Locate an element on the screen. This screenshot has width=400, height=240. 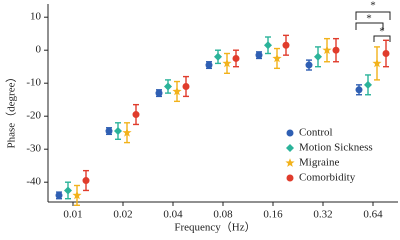
legend-label: Migraine is located at coordinates (319, 163).